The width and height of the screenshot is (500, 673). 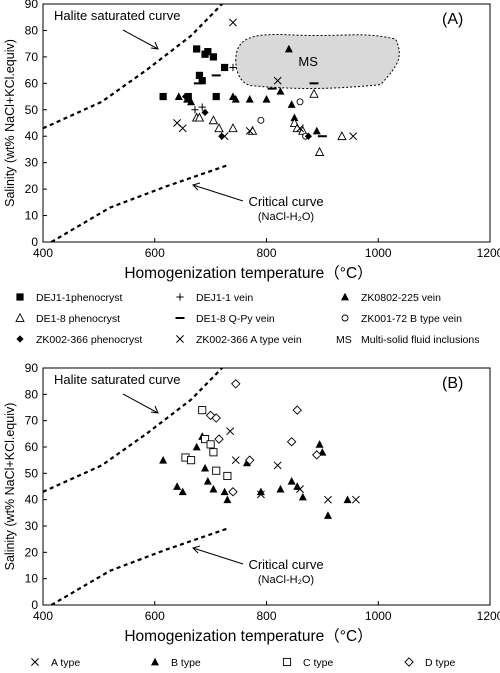 I want to click on legend-item: C type, so click(x=308, y=663).